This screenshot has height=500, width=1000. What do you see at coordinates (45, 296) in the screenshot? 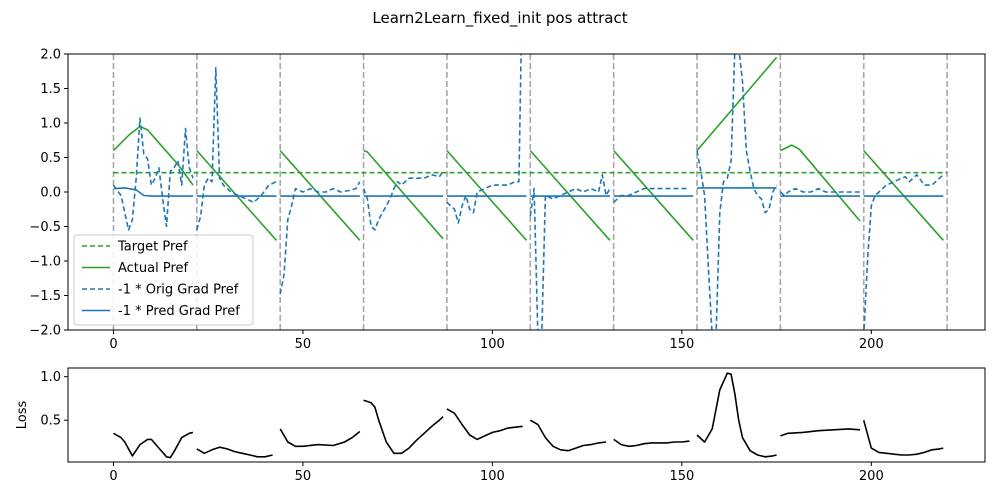
I see `y-tick-label: −1.5` at bounding box center [45, 296].